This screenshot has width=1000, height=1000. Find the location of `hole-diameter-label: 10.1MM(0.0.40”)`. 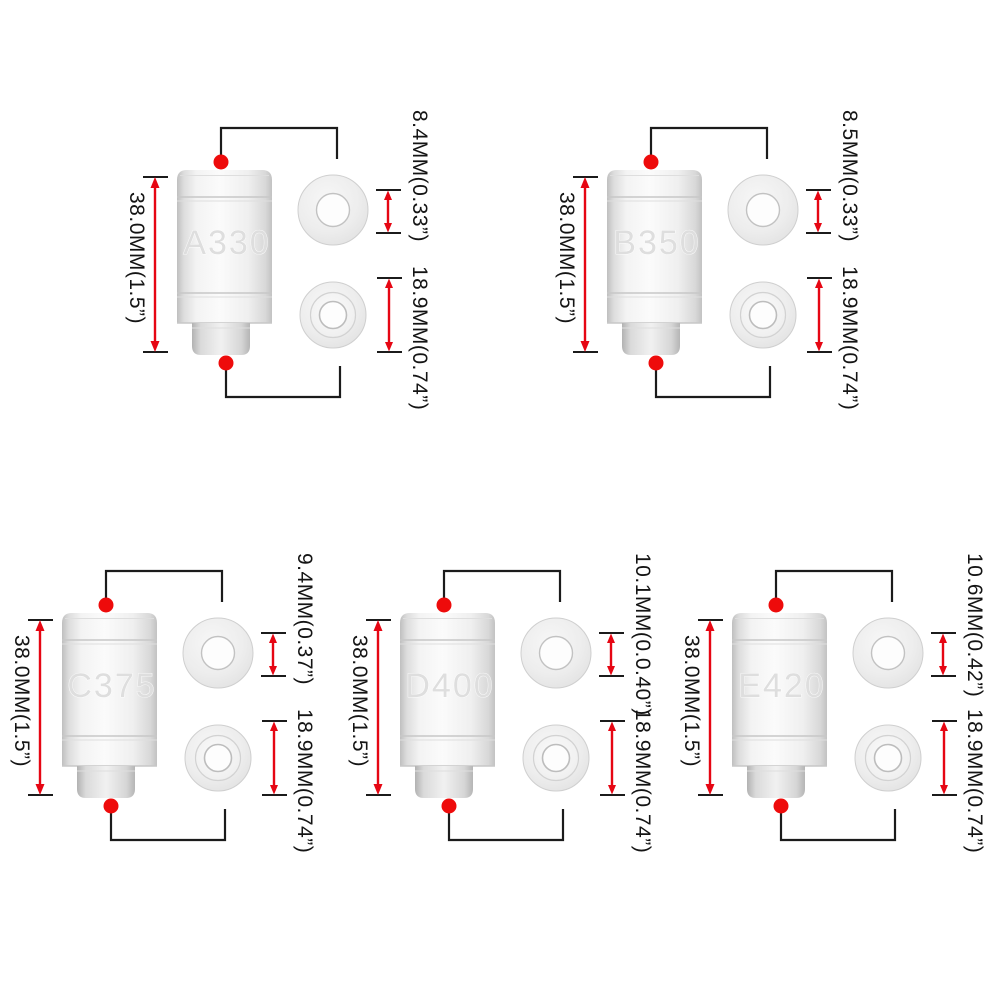

hole-diameter-label: 10.1MM(0.0.40”) is located at coordinates (642, 634).